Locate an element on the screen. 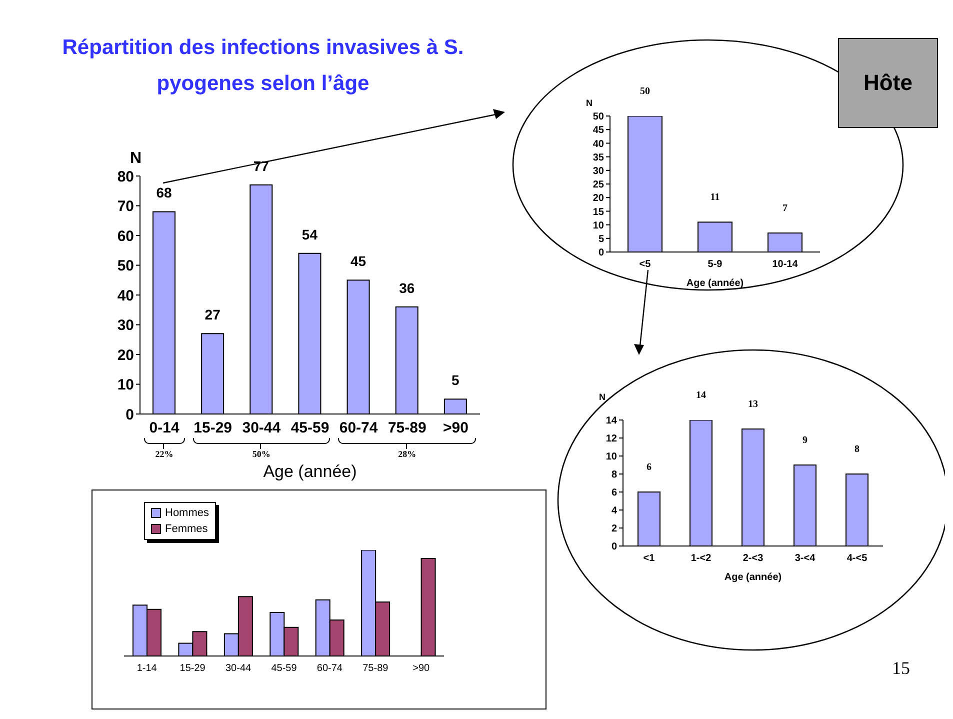 The height and width of the screenshot is (719, 953). data-label: 50 is located at coordinates (645, 91).